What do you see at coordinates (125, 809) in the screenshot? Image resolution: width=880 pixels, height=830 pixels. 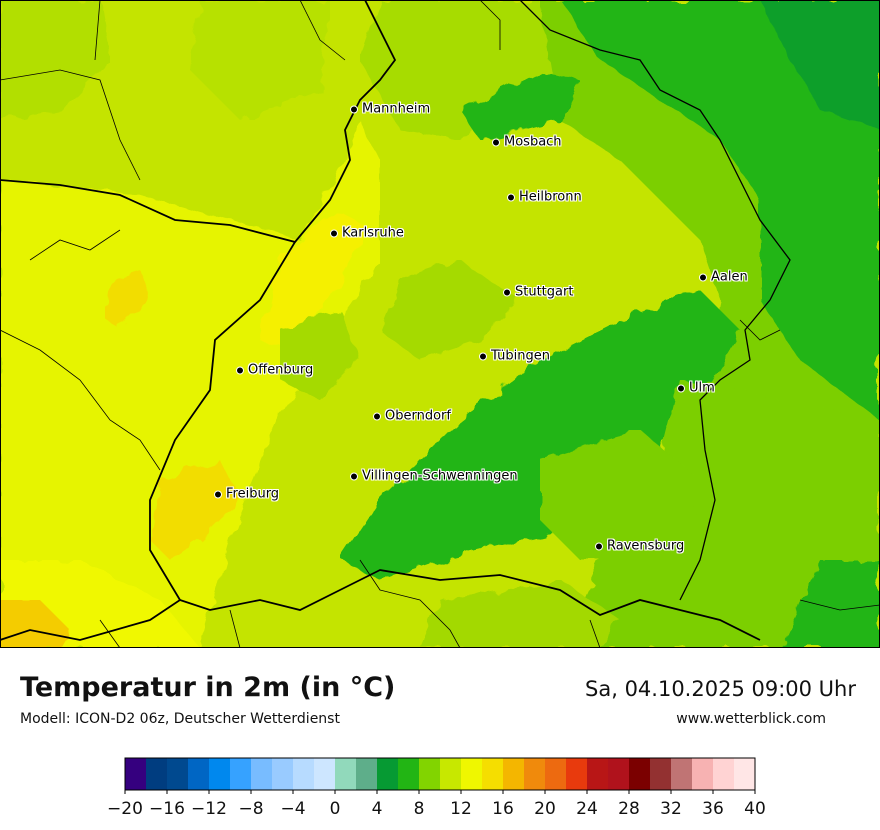 I see `legend-tick-label: −20` at bounding box center [125, 809].